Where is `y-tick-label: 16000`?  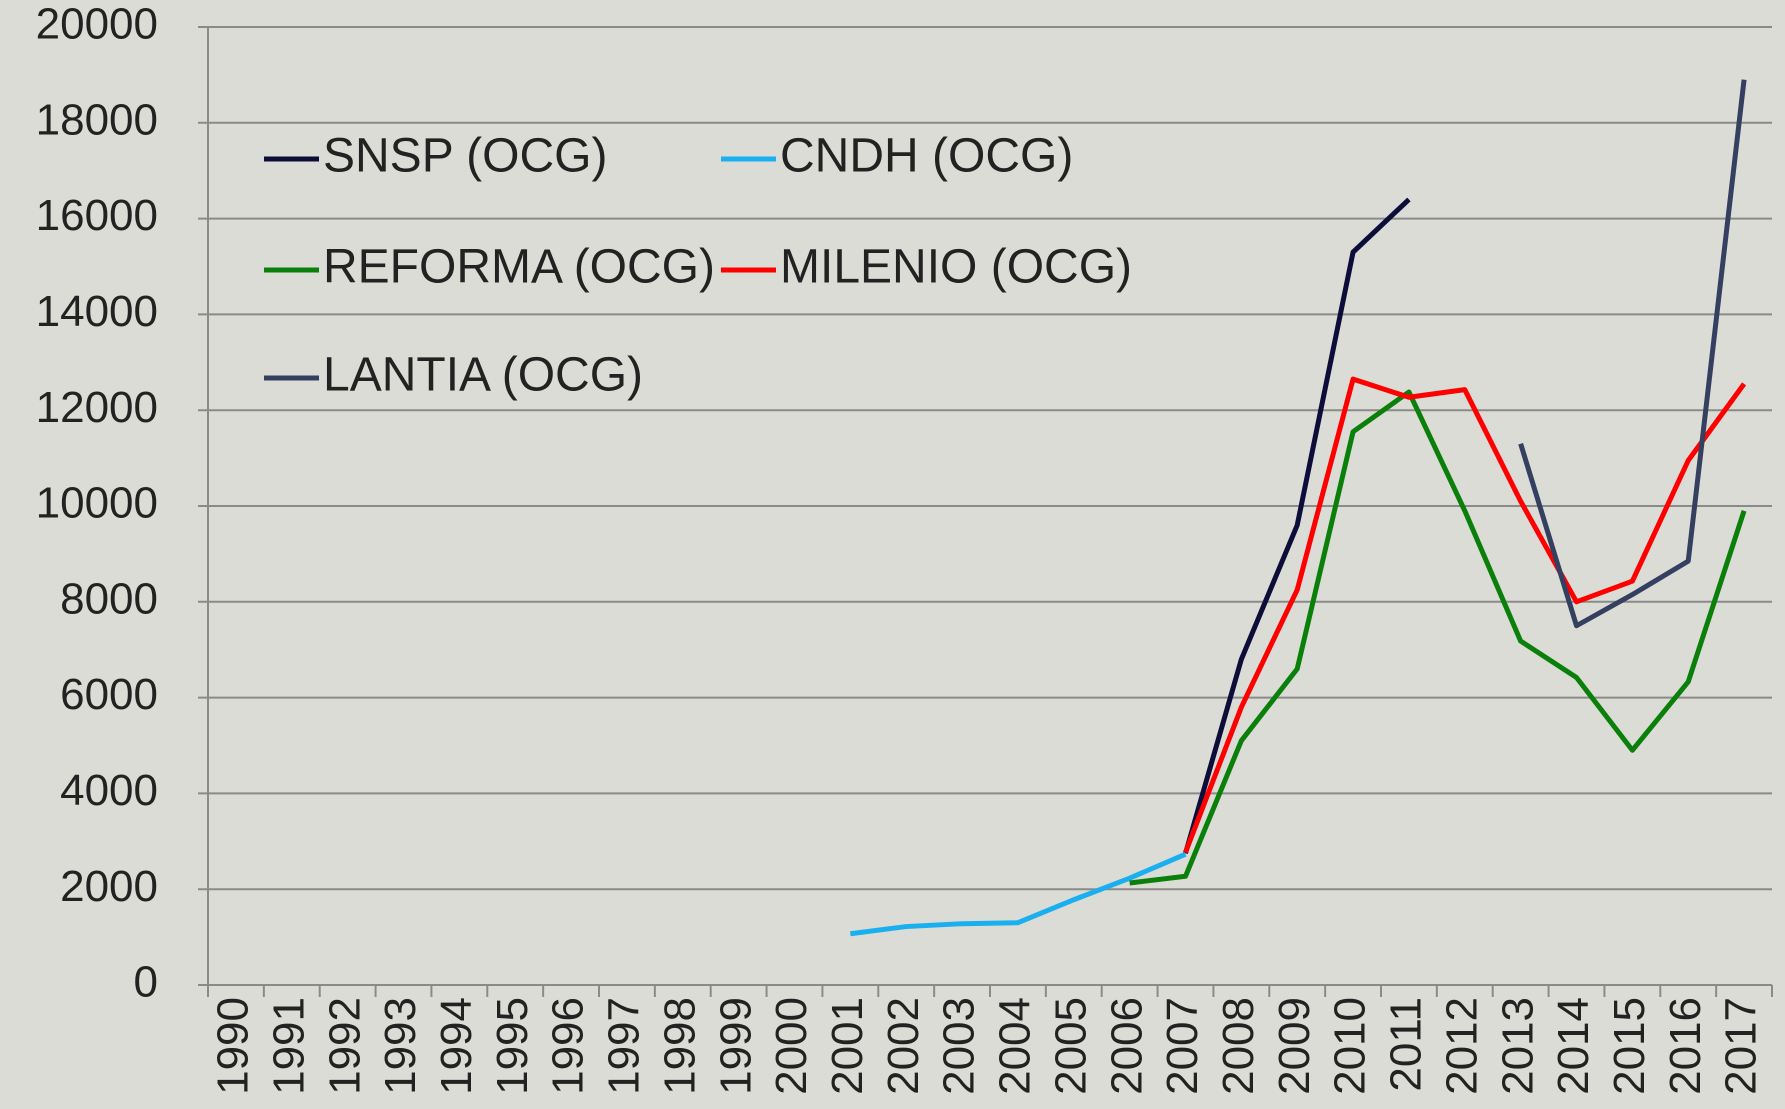 y-tick-label: 16000 is located at coordinates (97, 215).